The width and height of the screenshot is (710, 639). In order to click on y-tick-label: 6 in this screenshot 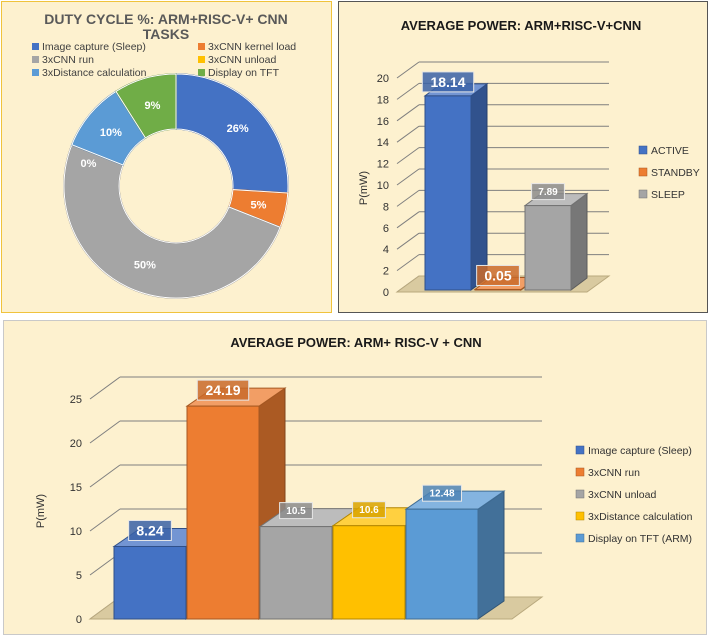, I will do `click(386, 229)`.